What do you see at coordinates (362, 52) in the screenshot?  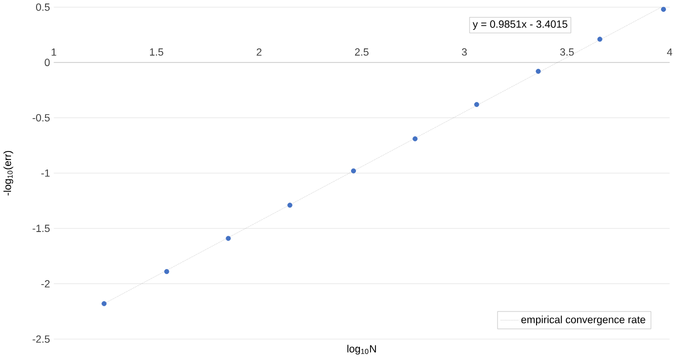 I see `x-tick-label: 2.5` at bounding box center [362, 52].